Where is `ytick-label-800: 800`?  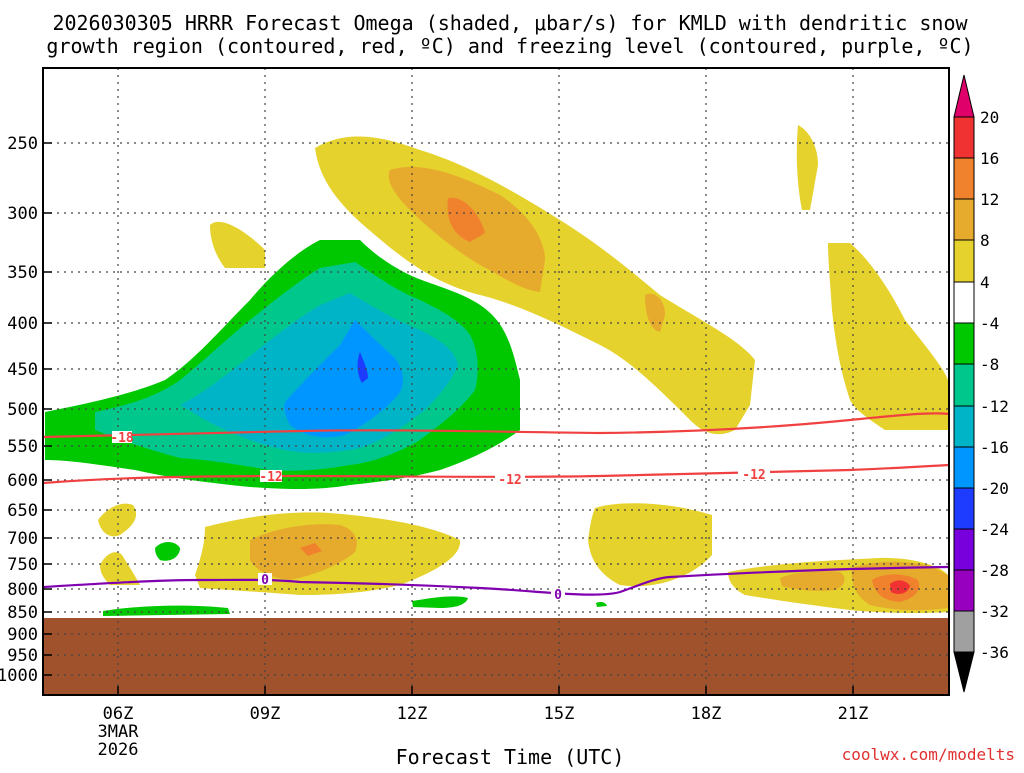
ytick-label-800: 800 is located at coordinates (22, 590).